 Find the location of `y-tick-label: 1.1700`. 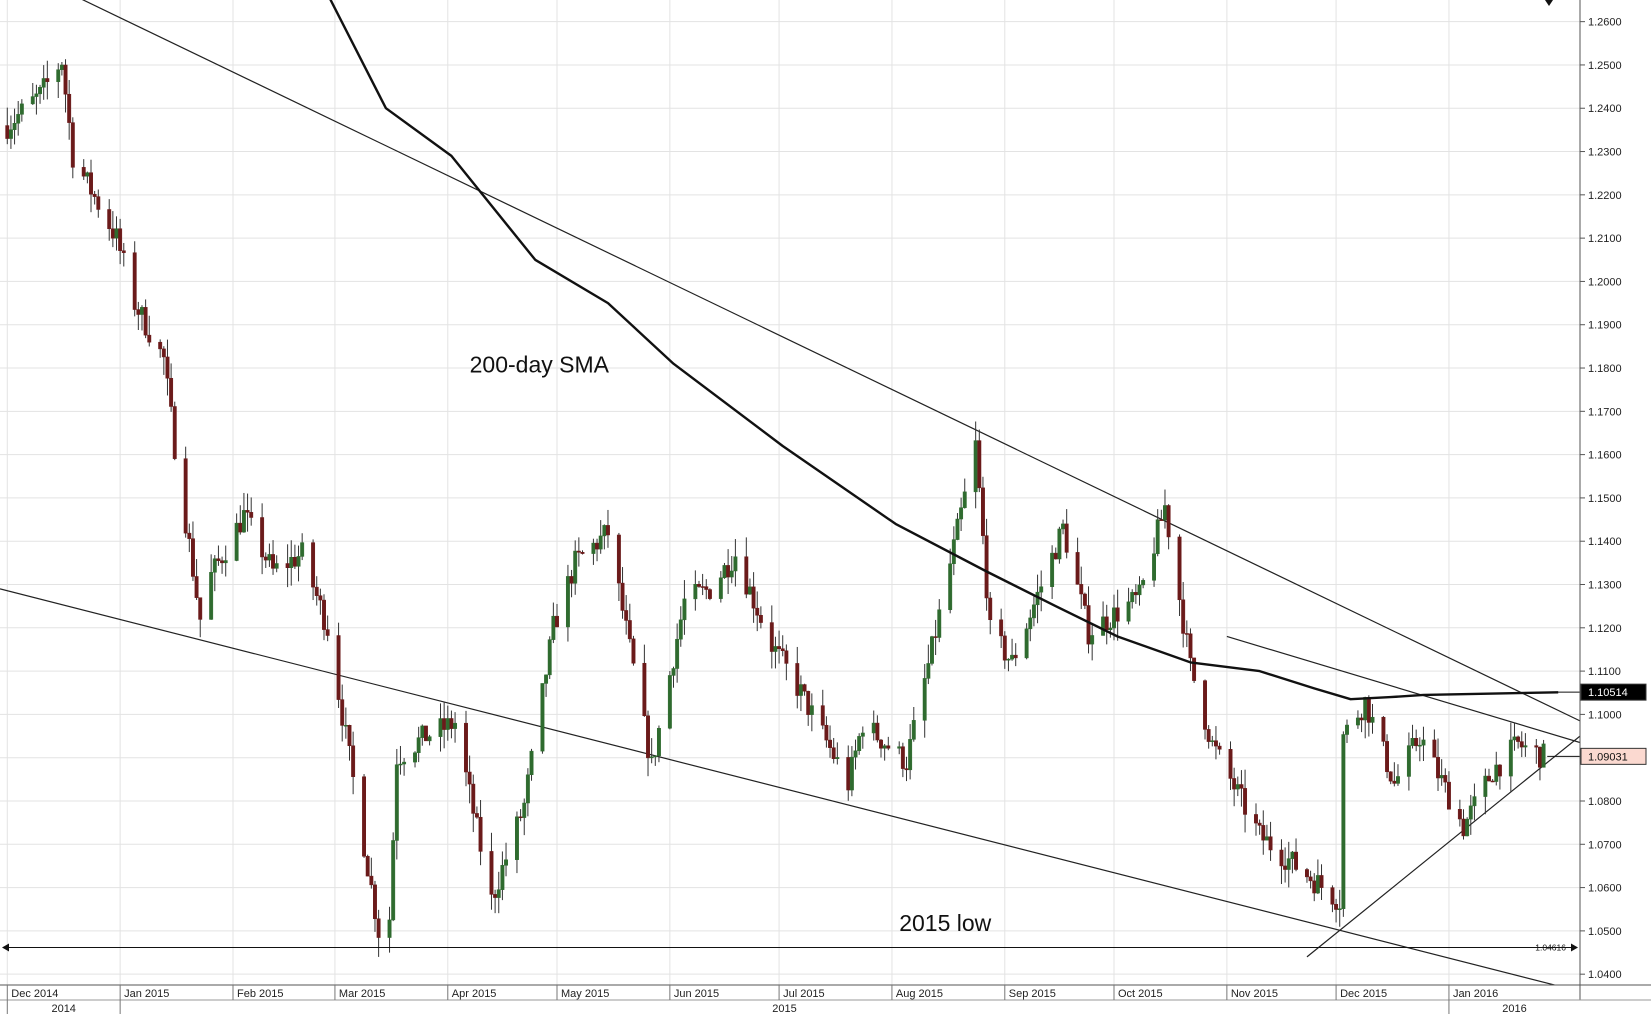

y-tick-label: 1.1700 is located at coordinates (1605, 412).